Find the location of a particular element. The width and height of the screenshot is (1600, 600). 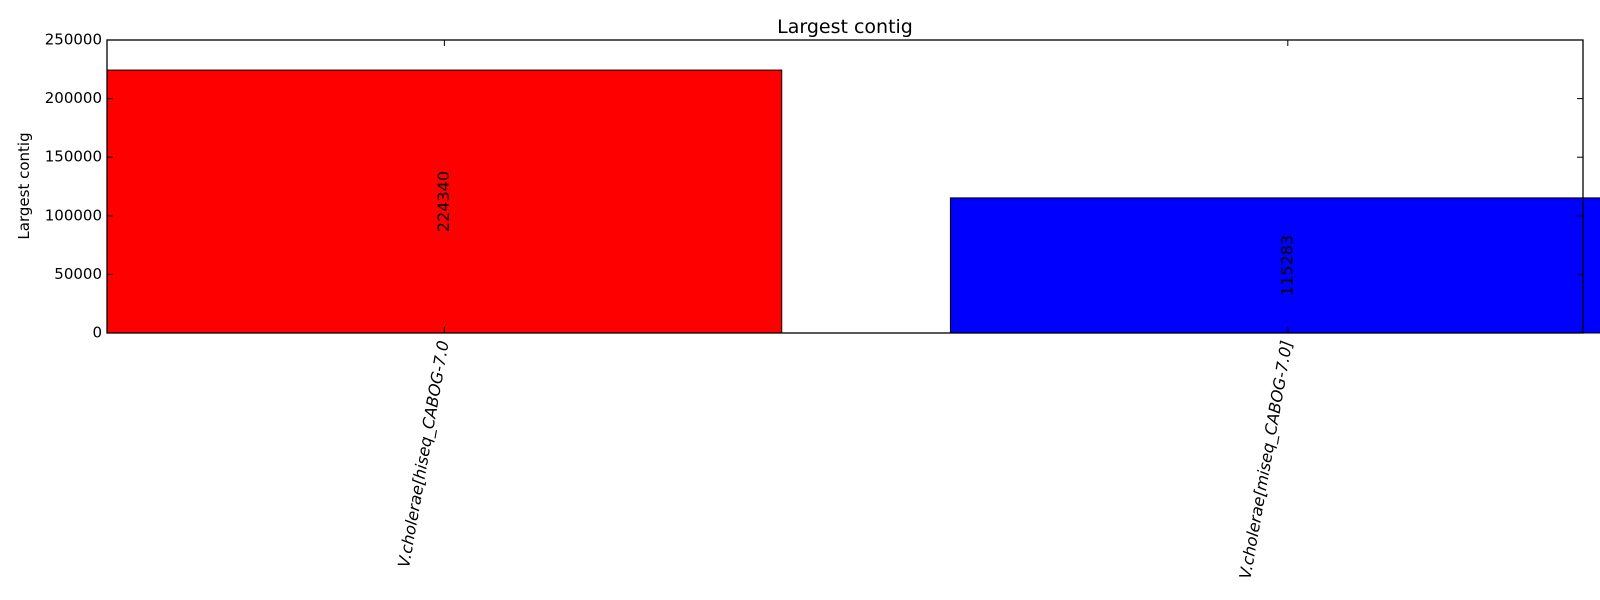

chart-title: Largest contig is located at coordinates (845, 27).